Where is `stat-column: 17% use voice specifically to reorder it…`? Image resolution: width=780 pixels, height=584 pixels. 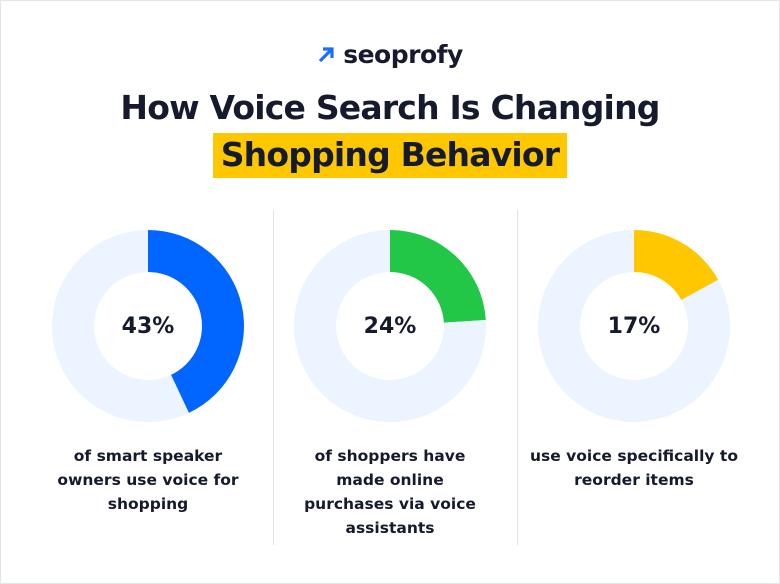
stat-column: 17% use voice specifically to reorder it… is located at coordinates (634, 358).